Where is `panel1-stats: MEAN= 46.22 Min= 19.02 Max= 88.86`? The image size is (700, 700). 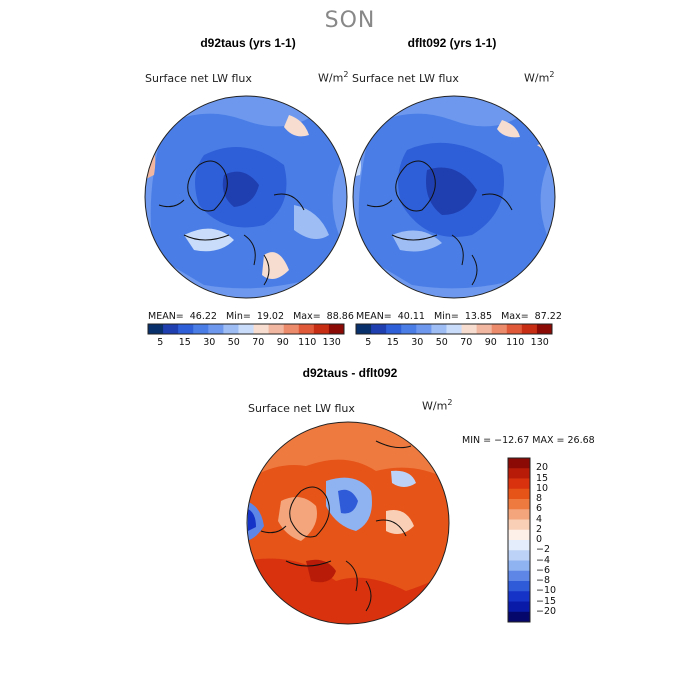
panel1-stats: MEAN= 46.22 Min= 19.02 Max= 88.86 is located at coordinates (254, 316).